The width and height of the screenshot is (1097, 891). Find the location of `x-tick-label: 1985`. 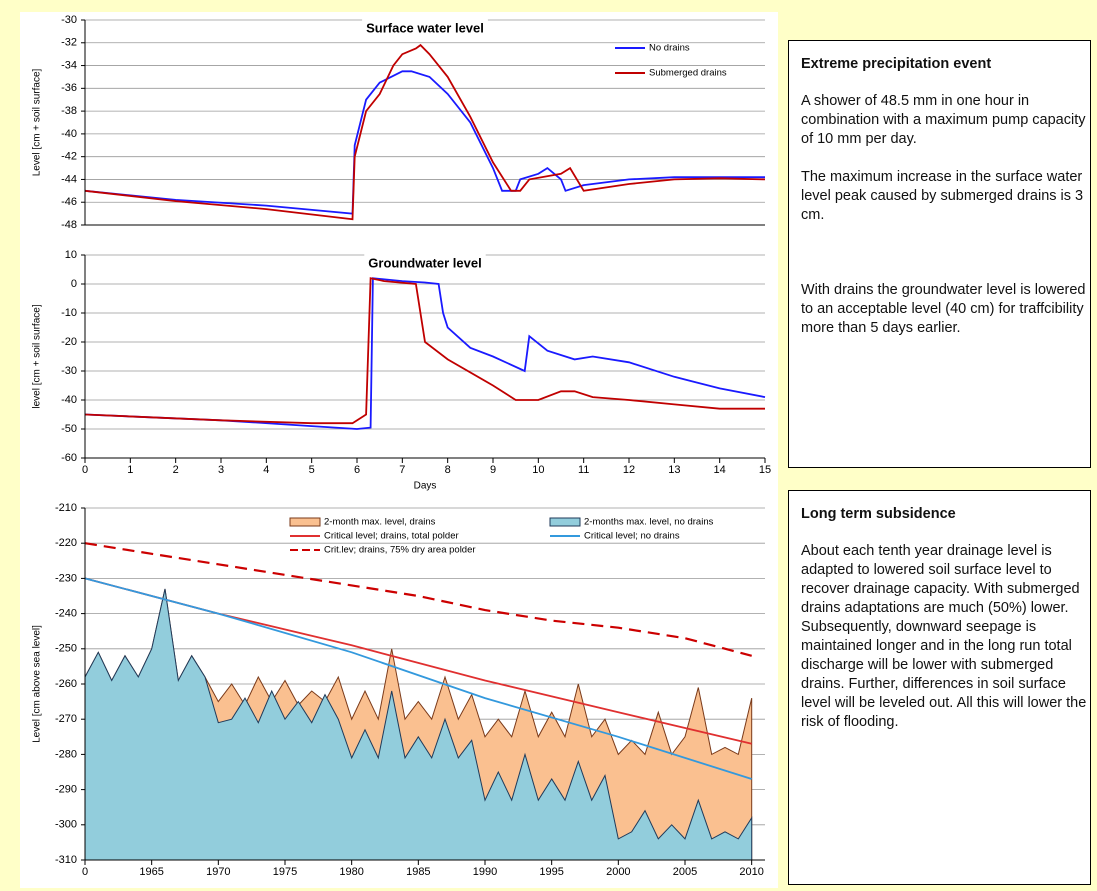

x-tick-label: 1985 is located at coordinates (418, 872).